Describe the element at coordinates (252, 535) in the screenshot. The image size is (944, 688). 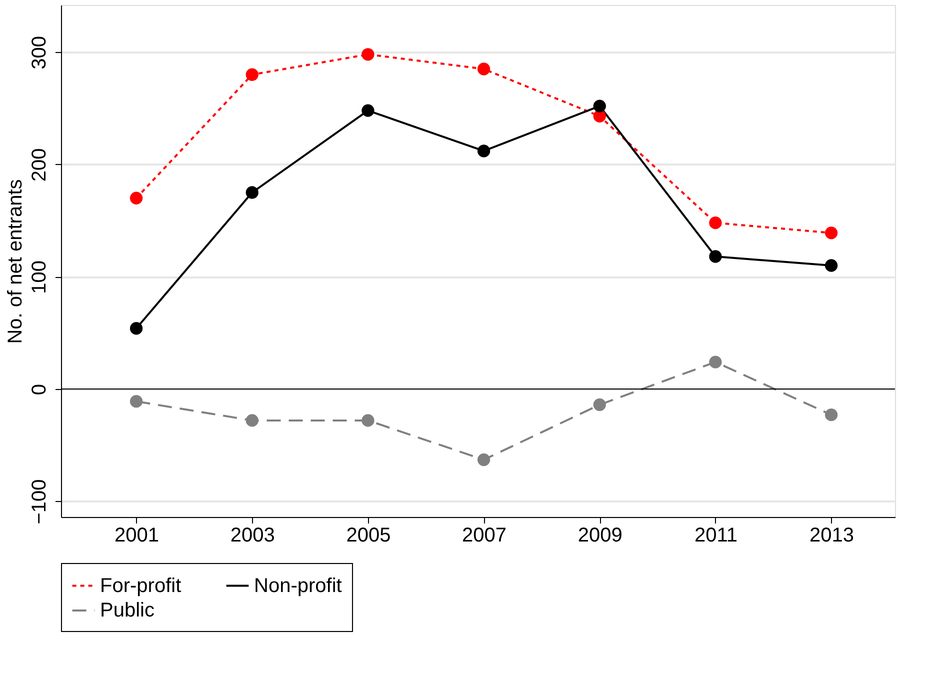
I see `x-tick-label: 2003` at that location.